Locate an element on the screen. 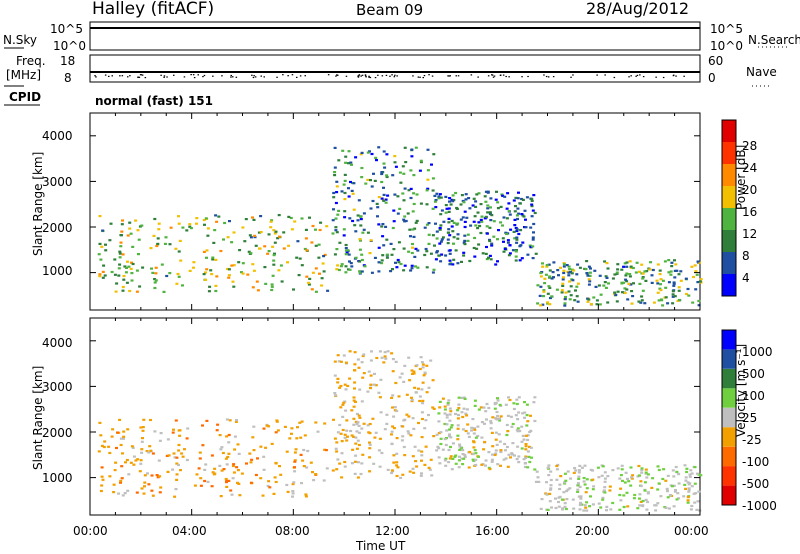  vel-cb-tick-500: 500 is located at coordinates (753, 374).